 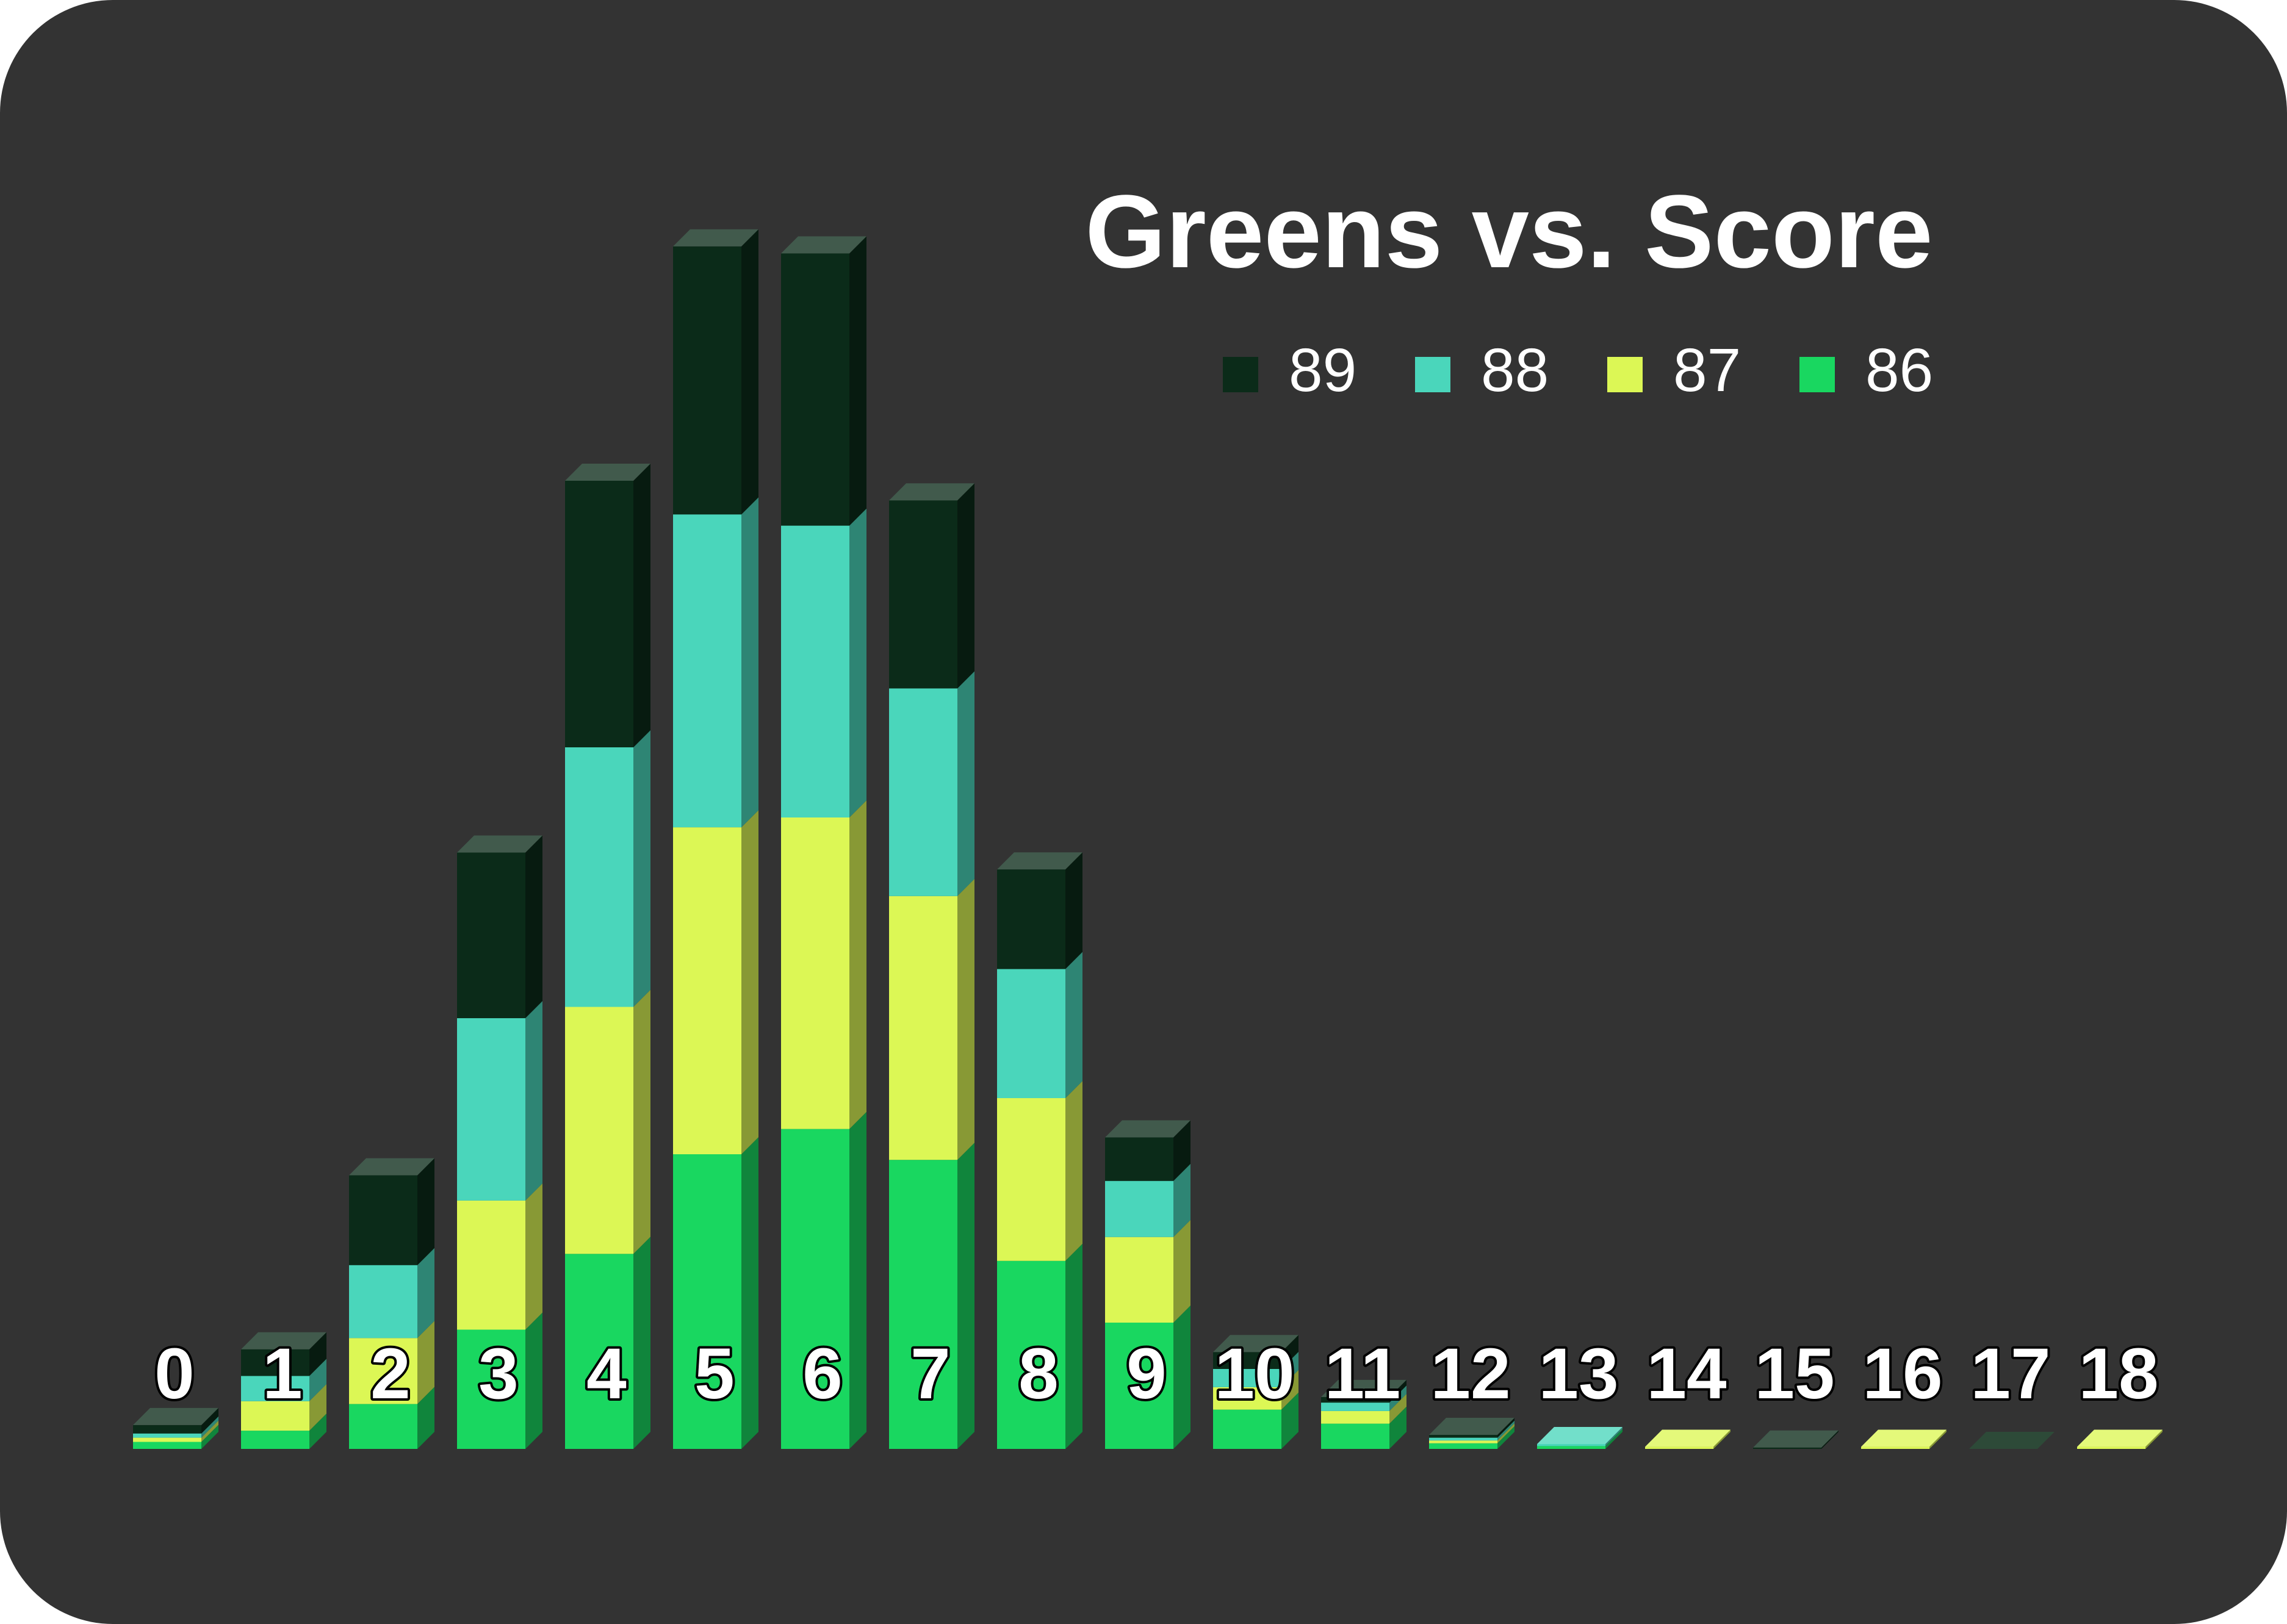 What do you see at coordinates (1363, 1374) in the screenshot?
I see `x-tick-label-11: 11` at bounding box center [1363, 1374].